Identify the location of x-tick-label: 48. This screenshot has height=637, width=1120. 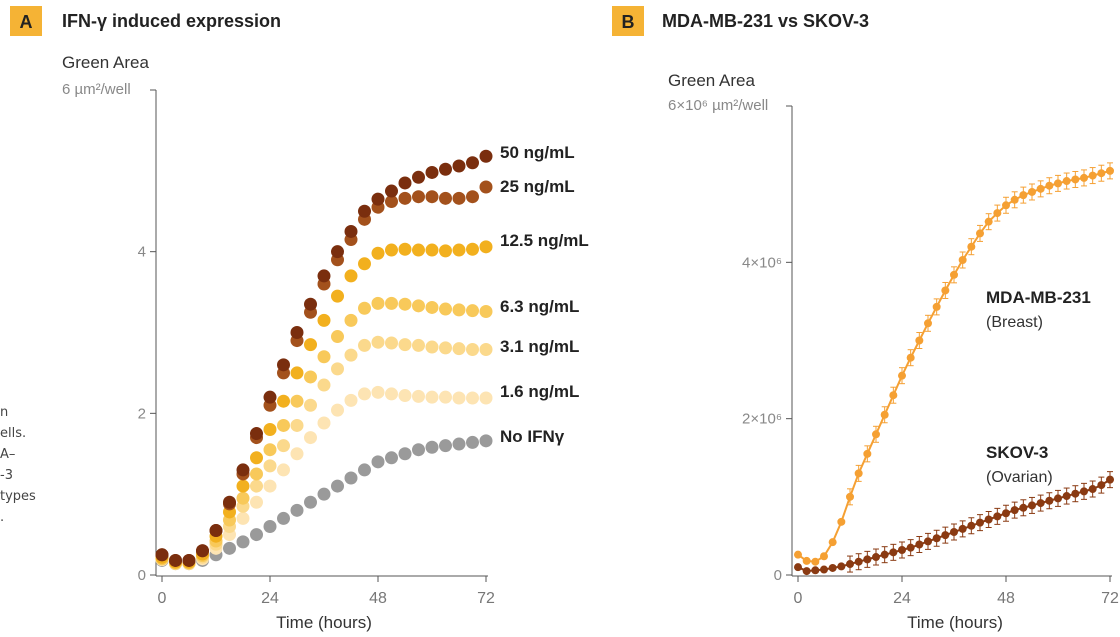
(1006, 598).